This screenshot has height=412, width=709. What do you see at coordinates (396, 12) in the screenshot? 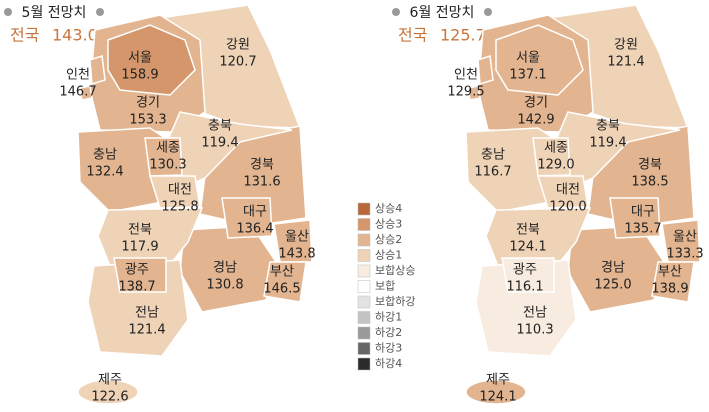
I see `title-dot` at bounding box center [396, 12].